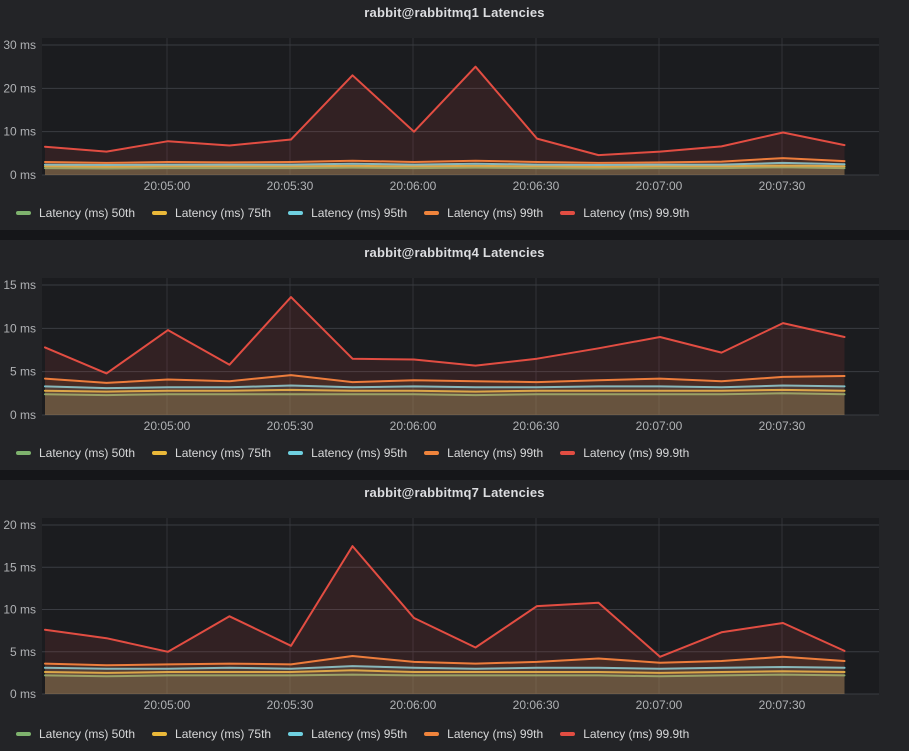 The width and height of the screenshot is (909, 751). What do you see at coordinates (23, 652) in the screenshot?
I see `y-tick-label: 5 ms` at bounding box center [23, 652].